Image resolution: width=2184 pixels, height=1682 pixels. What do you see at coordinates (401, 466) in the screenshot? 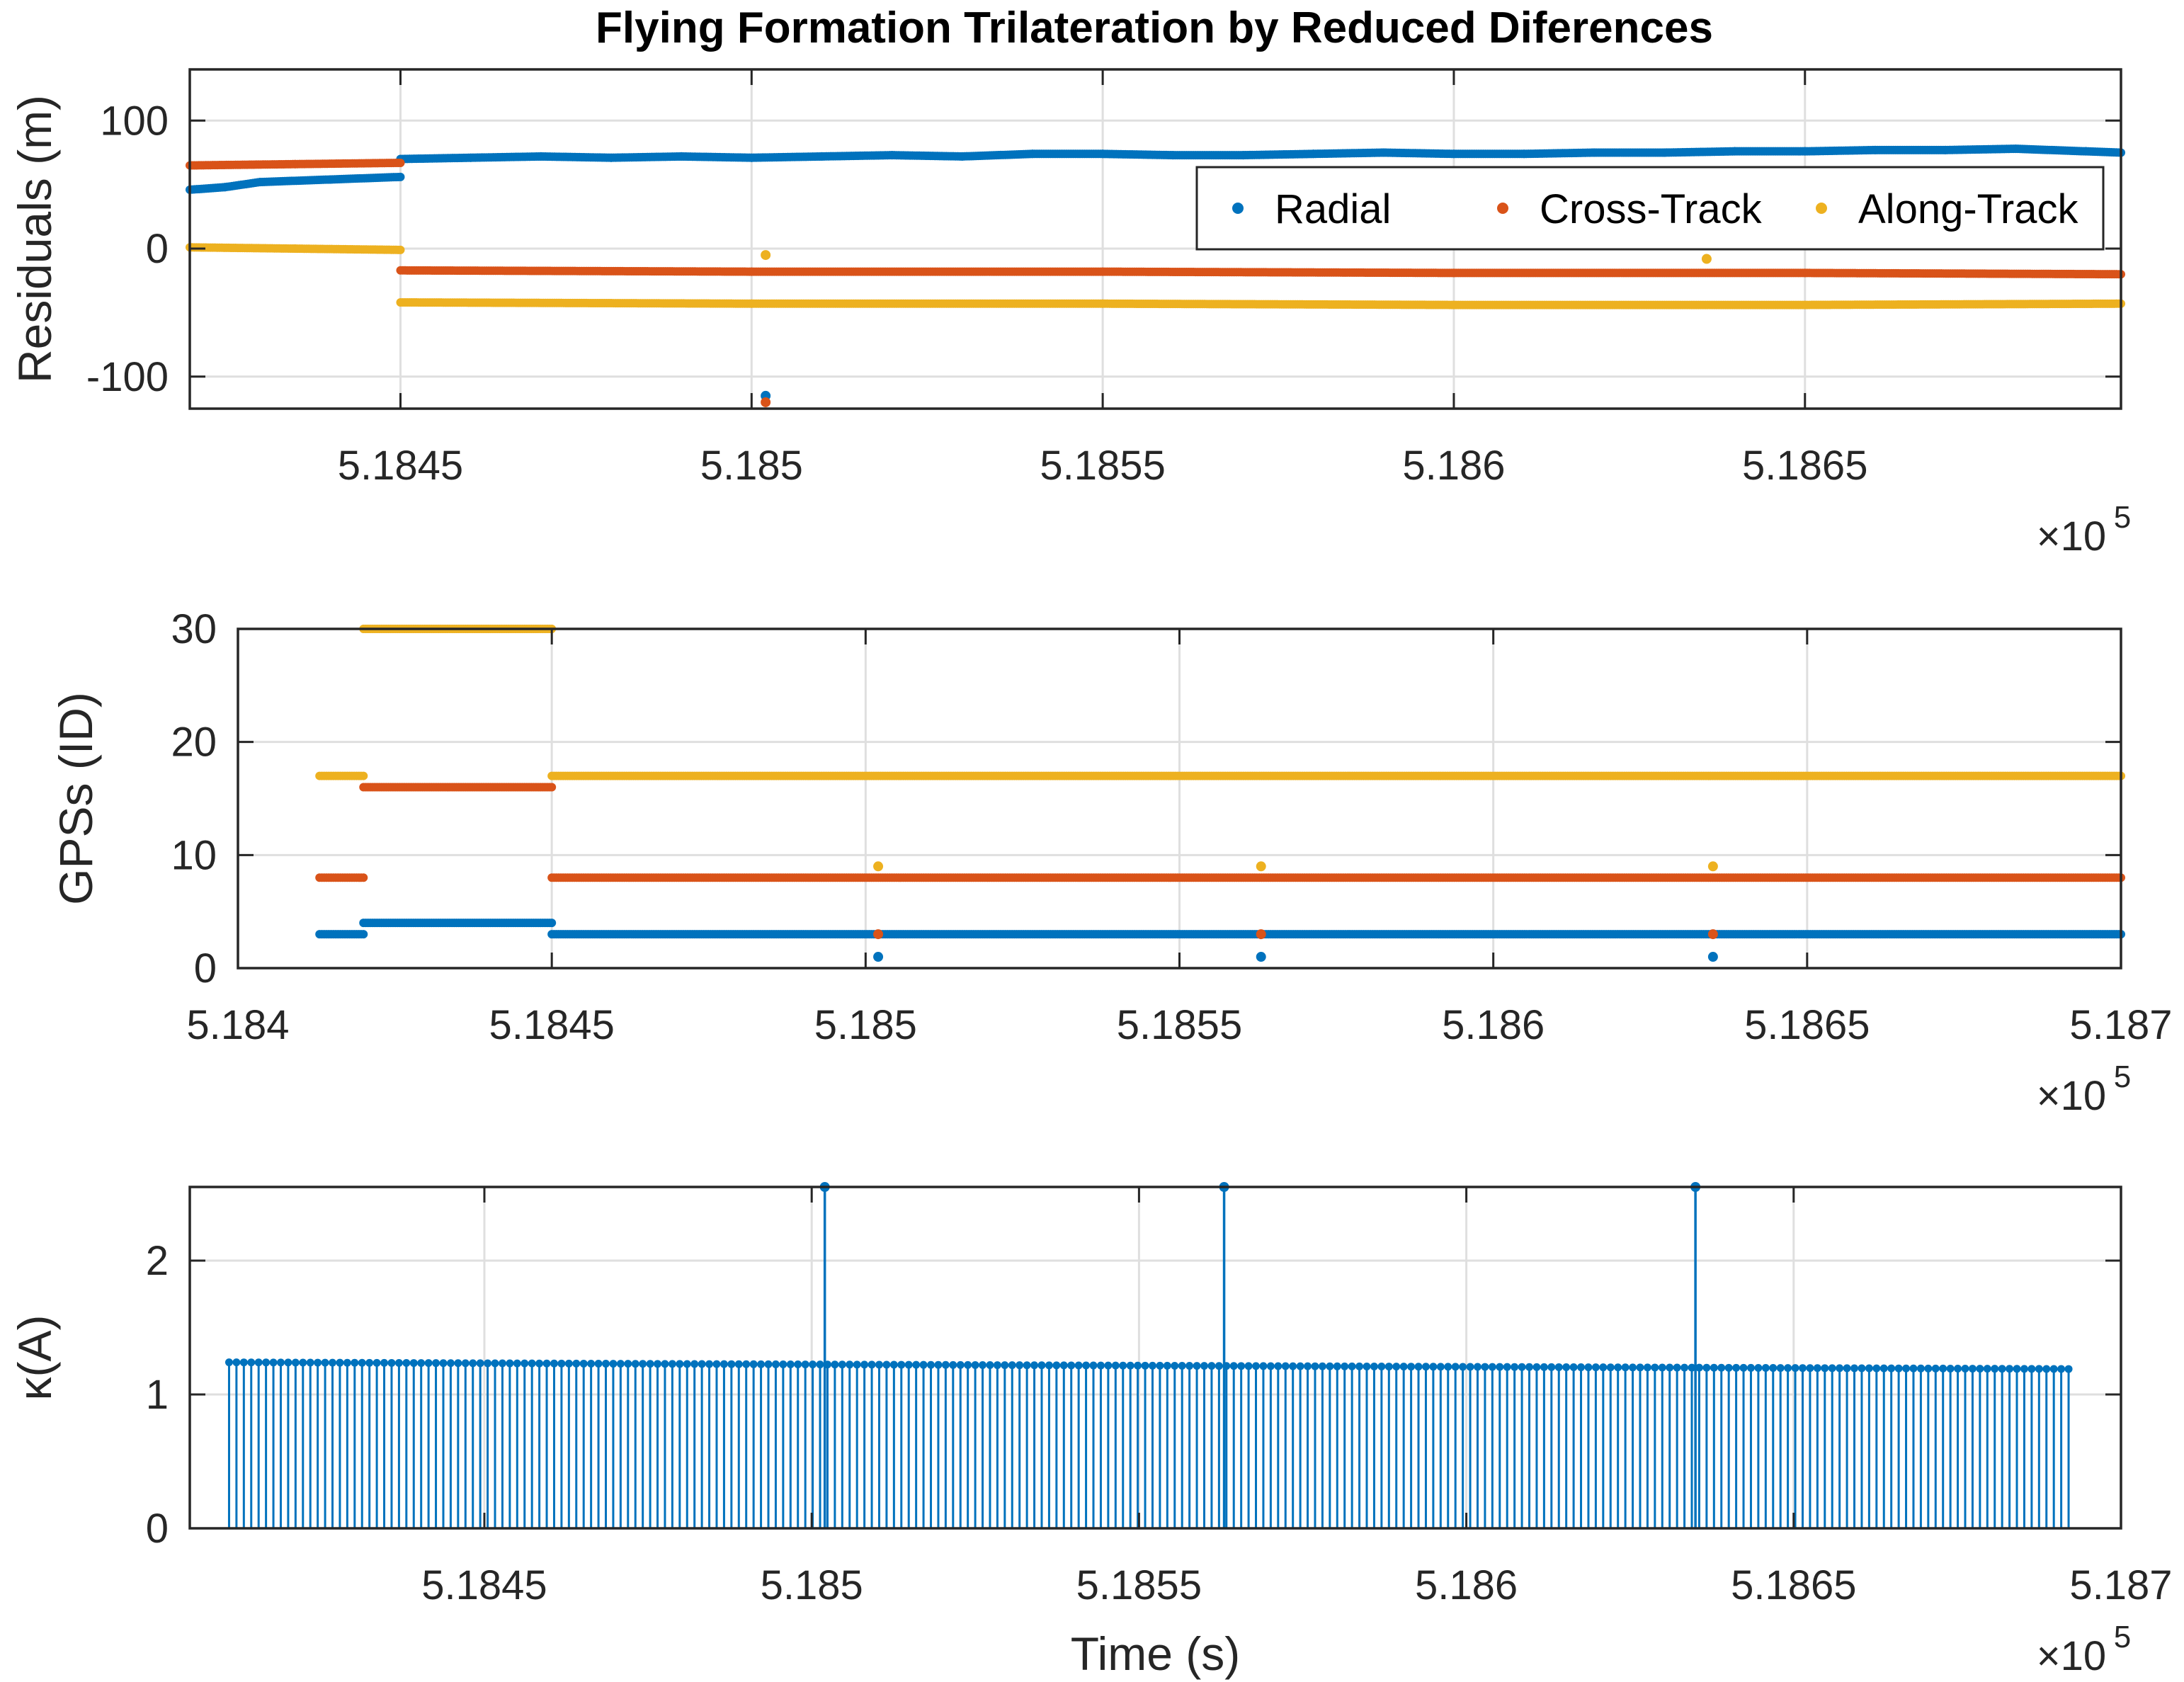
I see `x-tick-label: 5.1845` at bounding box center [401, 466].